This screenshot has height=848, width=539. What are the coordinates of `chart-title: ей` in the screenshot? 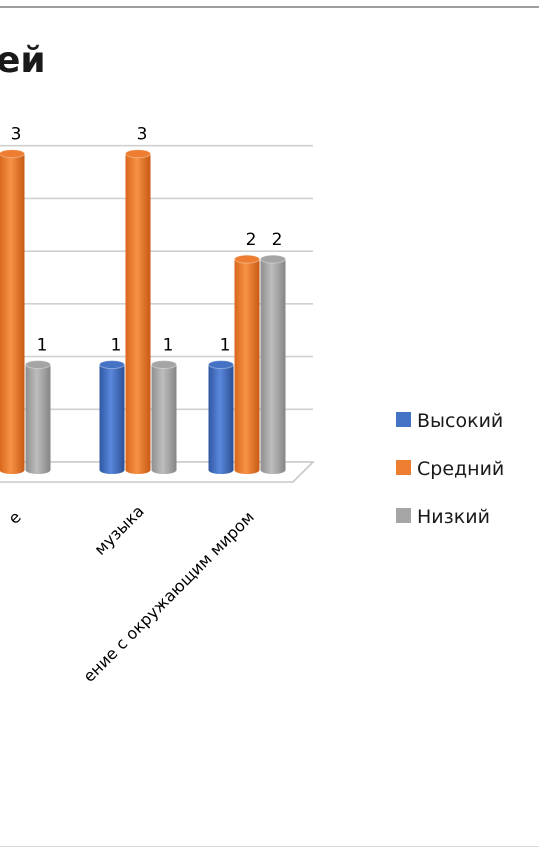 It's located at (23, 60).